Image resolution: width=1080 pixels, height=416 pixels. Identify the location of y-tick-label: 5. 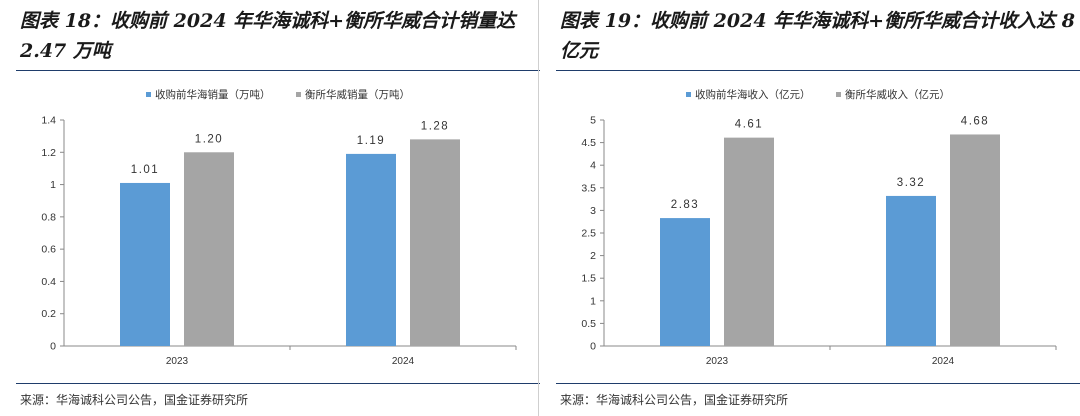
(593, 121).